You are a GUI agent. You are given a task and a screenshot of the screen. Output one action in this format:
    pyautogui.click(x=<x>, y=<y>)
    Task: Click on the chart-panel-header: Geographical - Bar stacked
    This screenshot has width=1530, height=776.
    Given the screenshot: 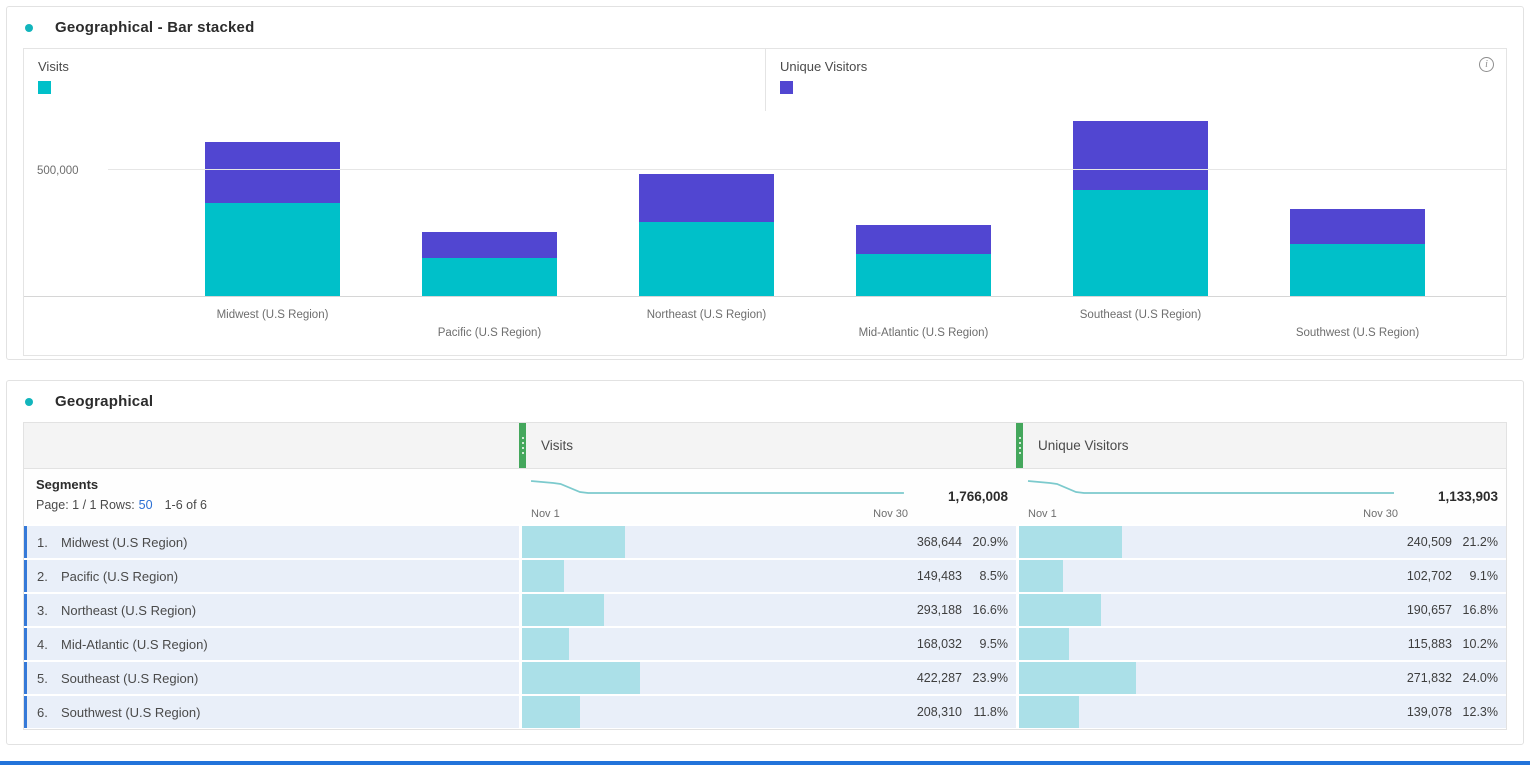 What is the action you would take?
    pyautogui.click(x=765, y=26)
    